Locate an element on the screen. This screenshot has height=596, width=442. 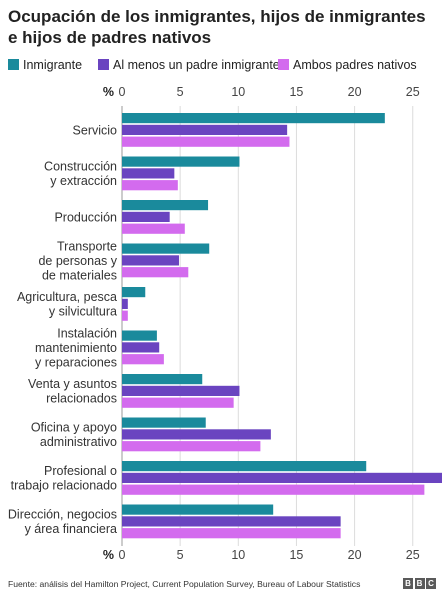
legend-item: Ambos padres nativos is located at coordinates (347, 65).